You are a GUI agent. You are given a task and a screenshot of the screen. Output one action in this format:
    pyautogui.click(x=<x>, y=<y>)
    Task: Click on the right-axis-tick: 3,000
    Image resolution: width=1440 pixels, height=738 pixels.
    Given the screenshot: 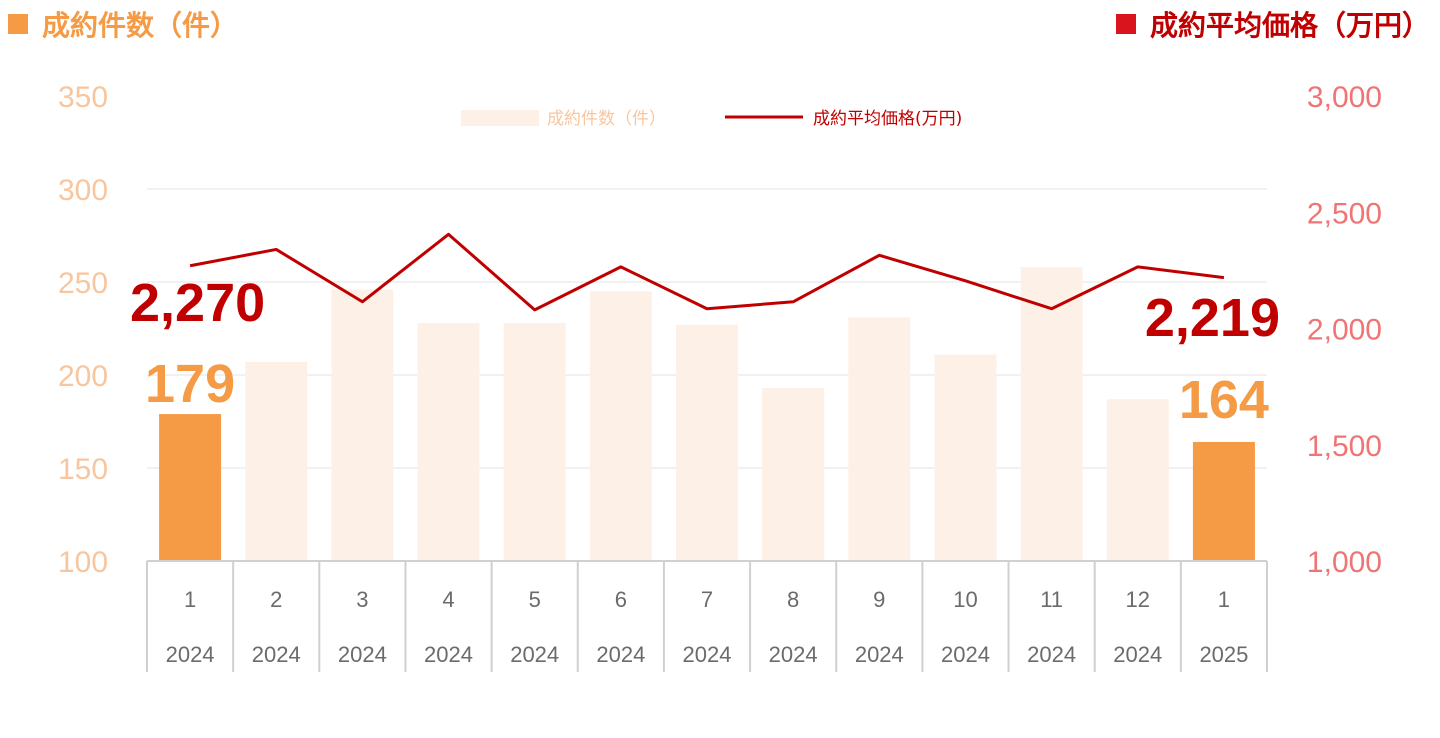 What is the action you would take?
    pyautogui.click(x=1344, y=97)
    